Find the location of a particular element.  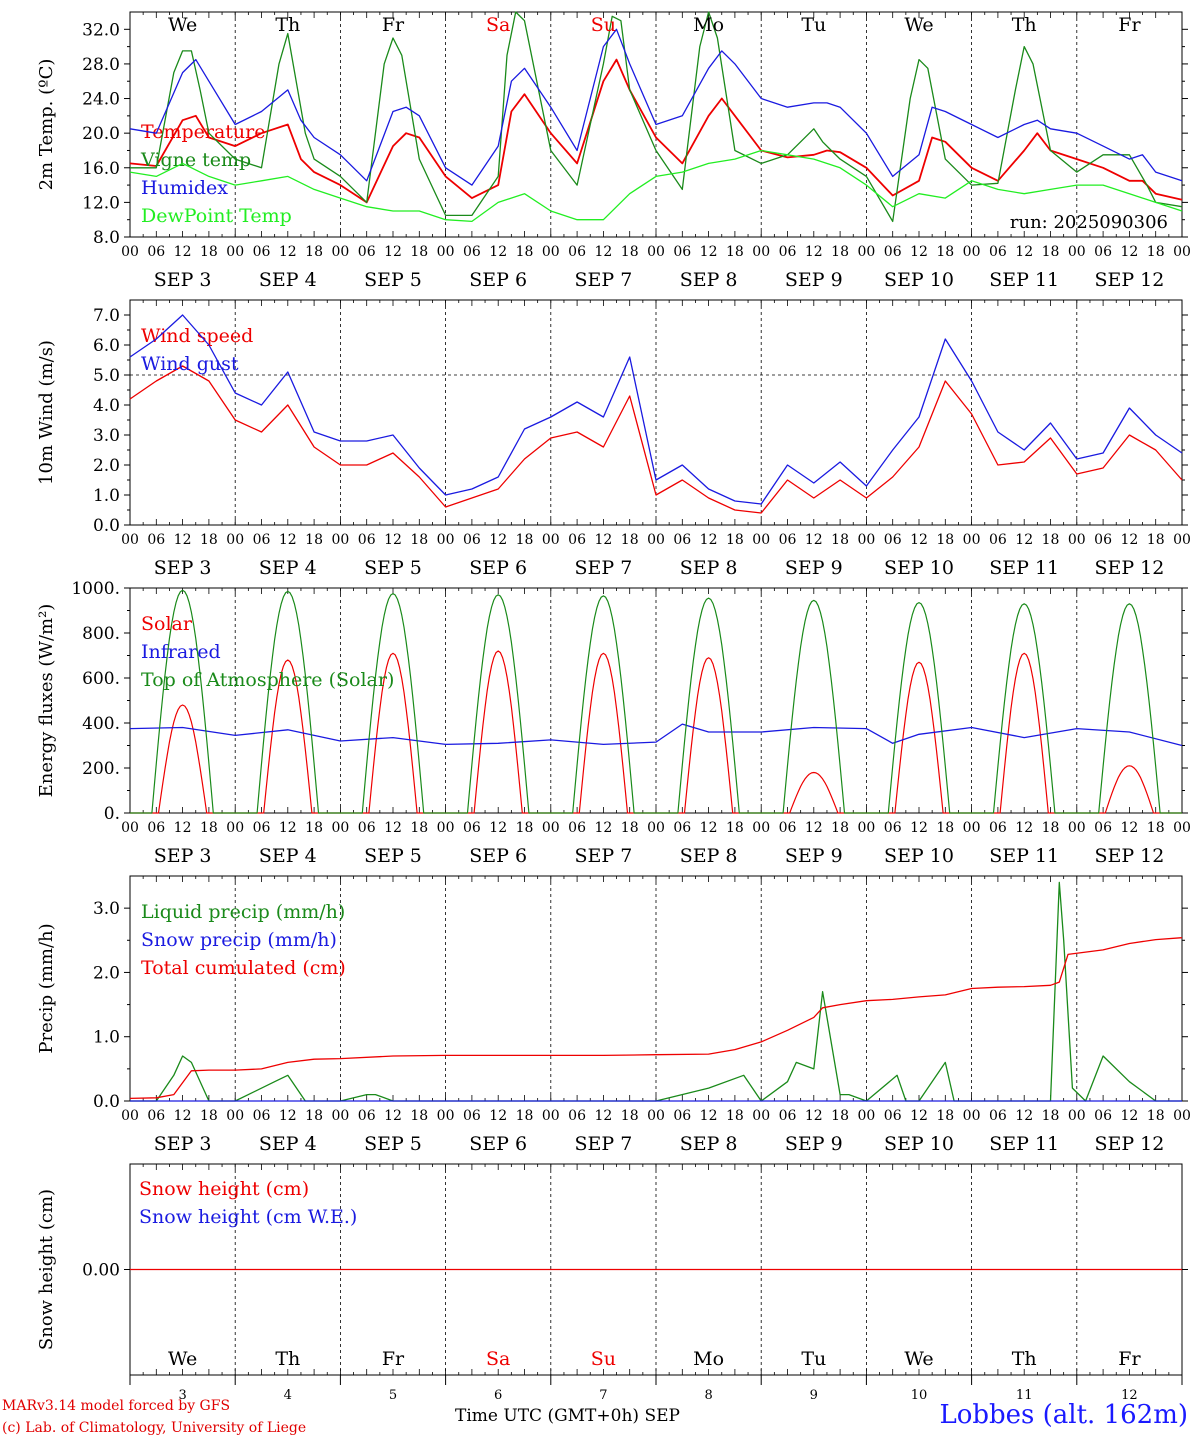

y-tick-label: 400. is located at coordinates (101, 724).